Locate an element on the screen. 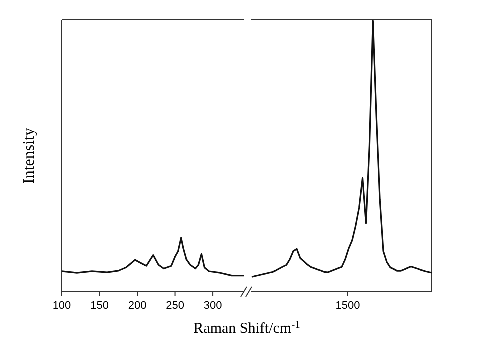 The image size is (480, 350). x-axis-title: Raman Shift/cm$^{-1}$ is located at coordinates (247, 328).